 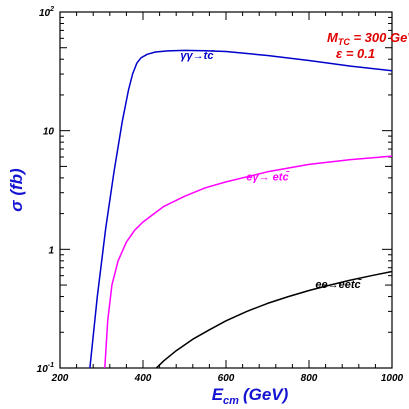 I want to click on x-tick-label: 200, so click(x=60, y=378).